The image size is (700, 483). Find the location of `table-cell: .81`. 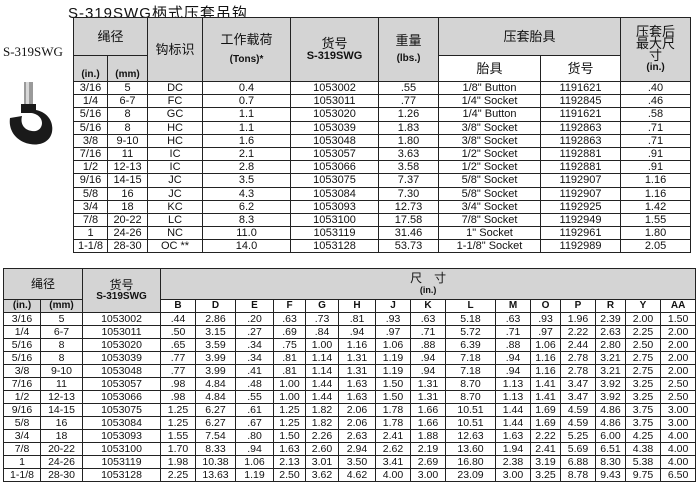

table-cell: .81 is located at coordinates (290, 371).